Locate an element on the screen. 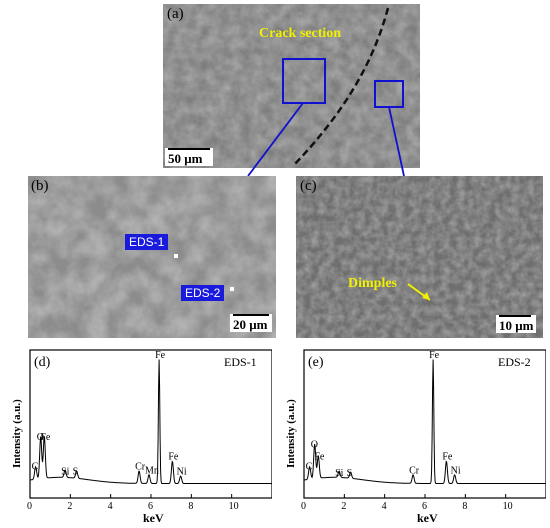  scale-text-a: 50 μm is located at coordinates (185, 158).